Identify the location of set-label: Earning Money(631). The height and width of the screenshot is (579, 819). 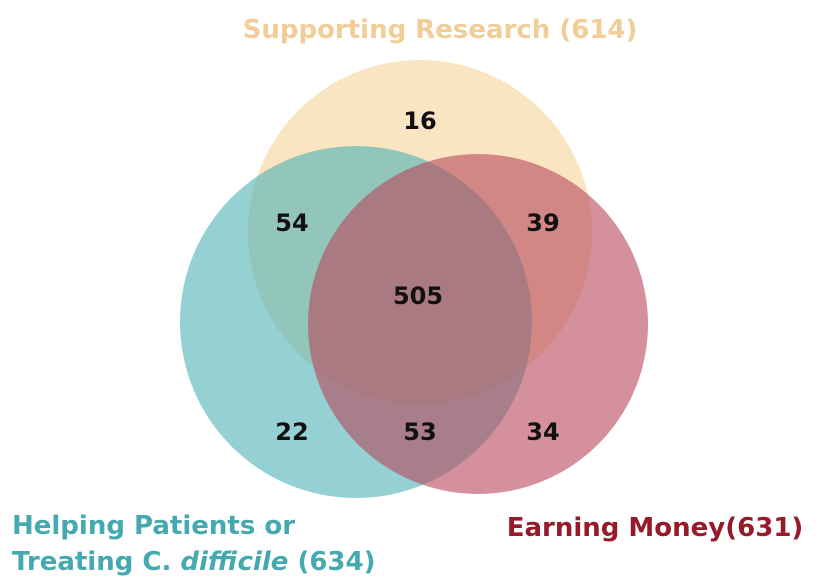
(655, 528).